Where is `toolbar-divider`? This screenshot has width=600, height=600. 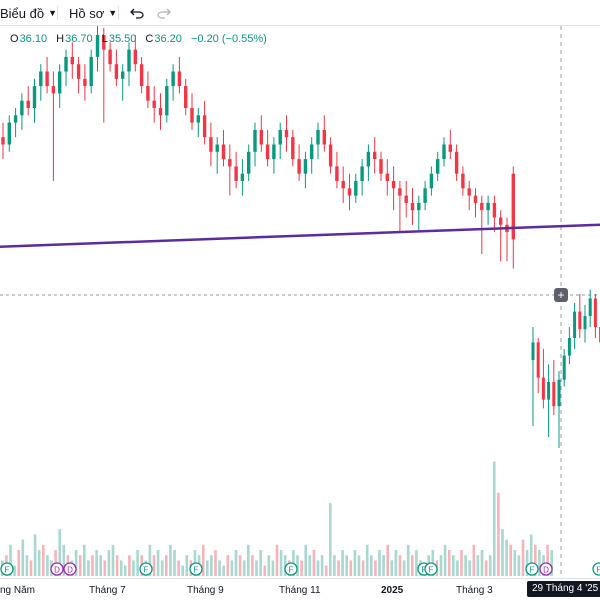
toolbar-divider is located at coordinates (118, 13).